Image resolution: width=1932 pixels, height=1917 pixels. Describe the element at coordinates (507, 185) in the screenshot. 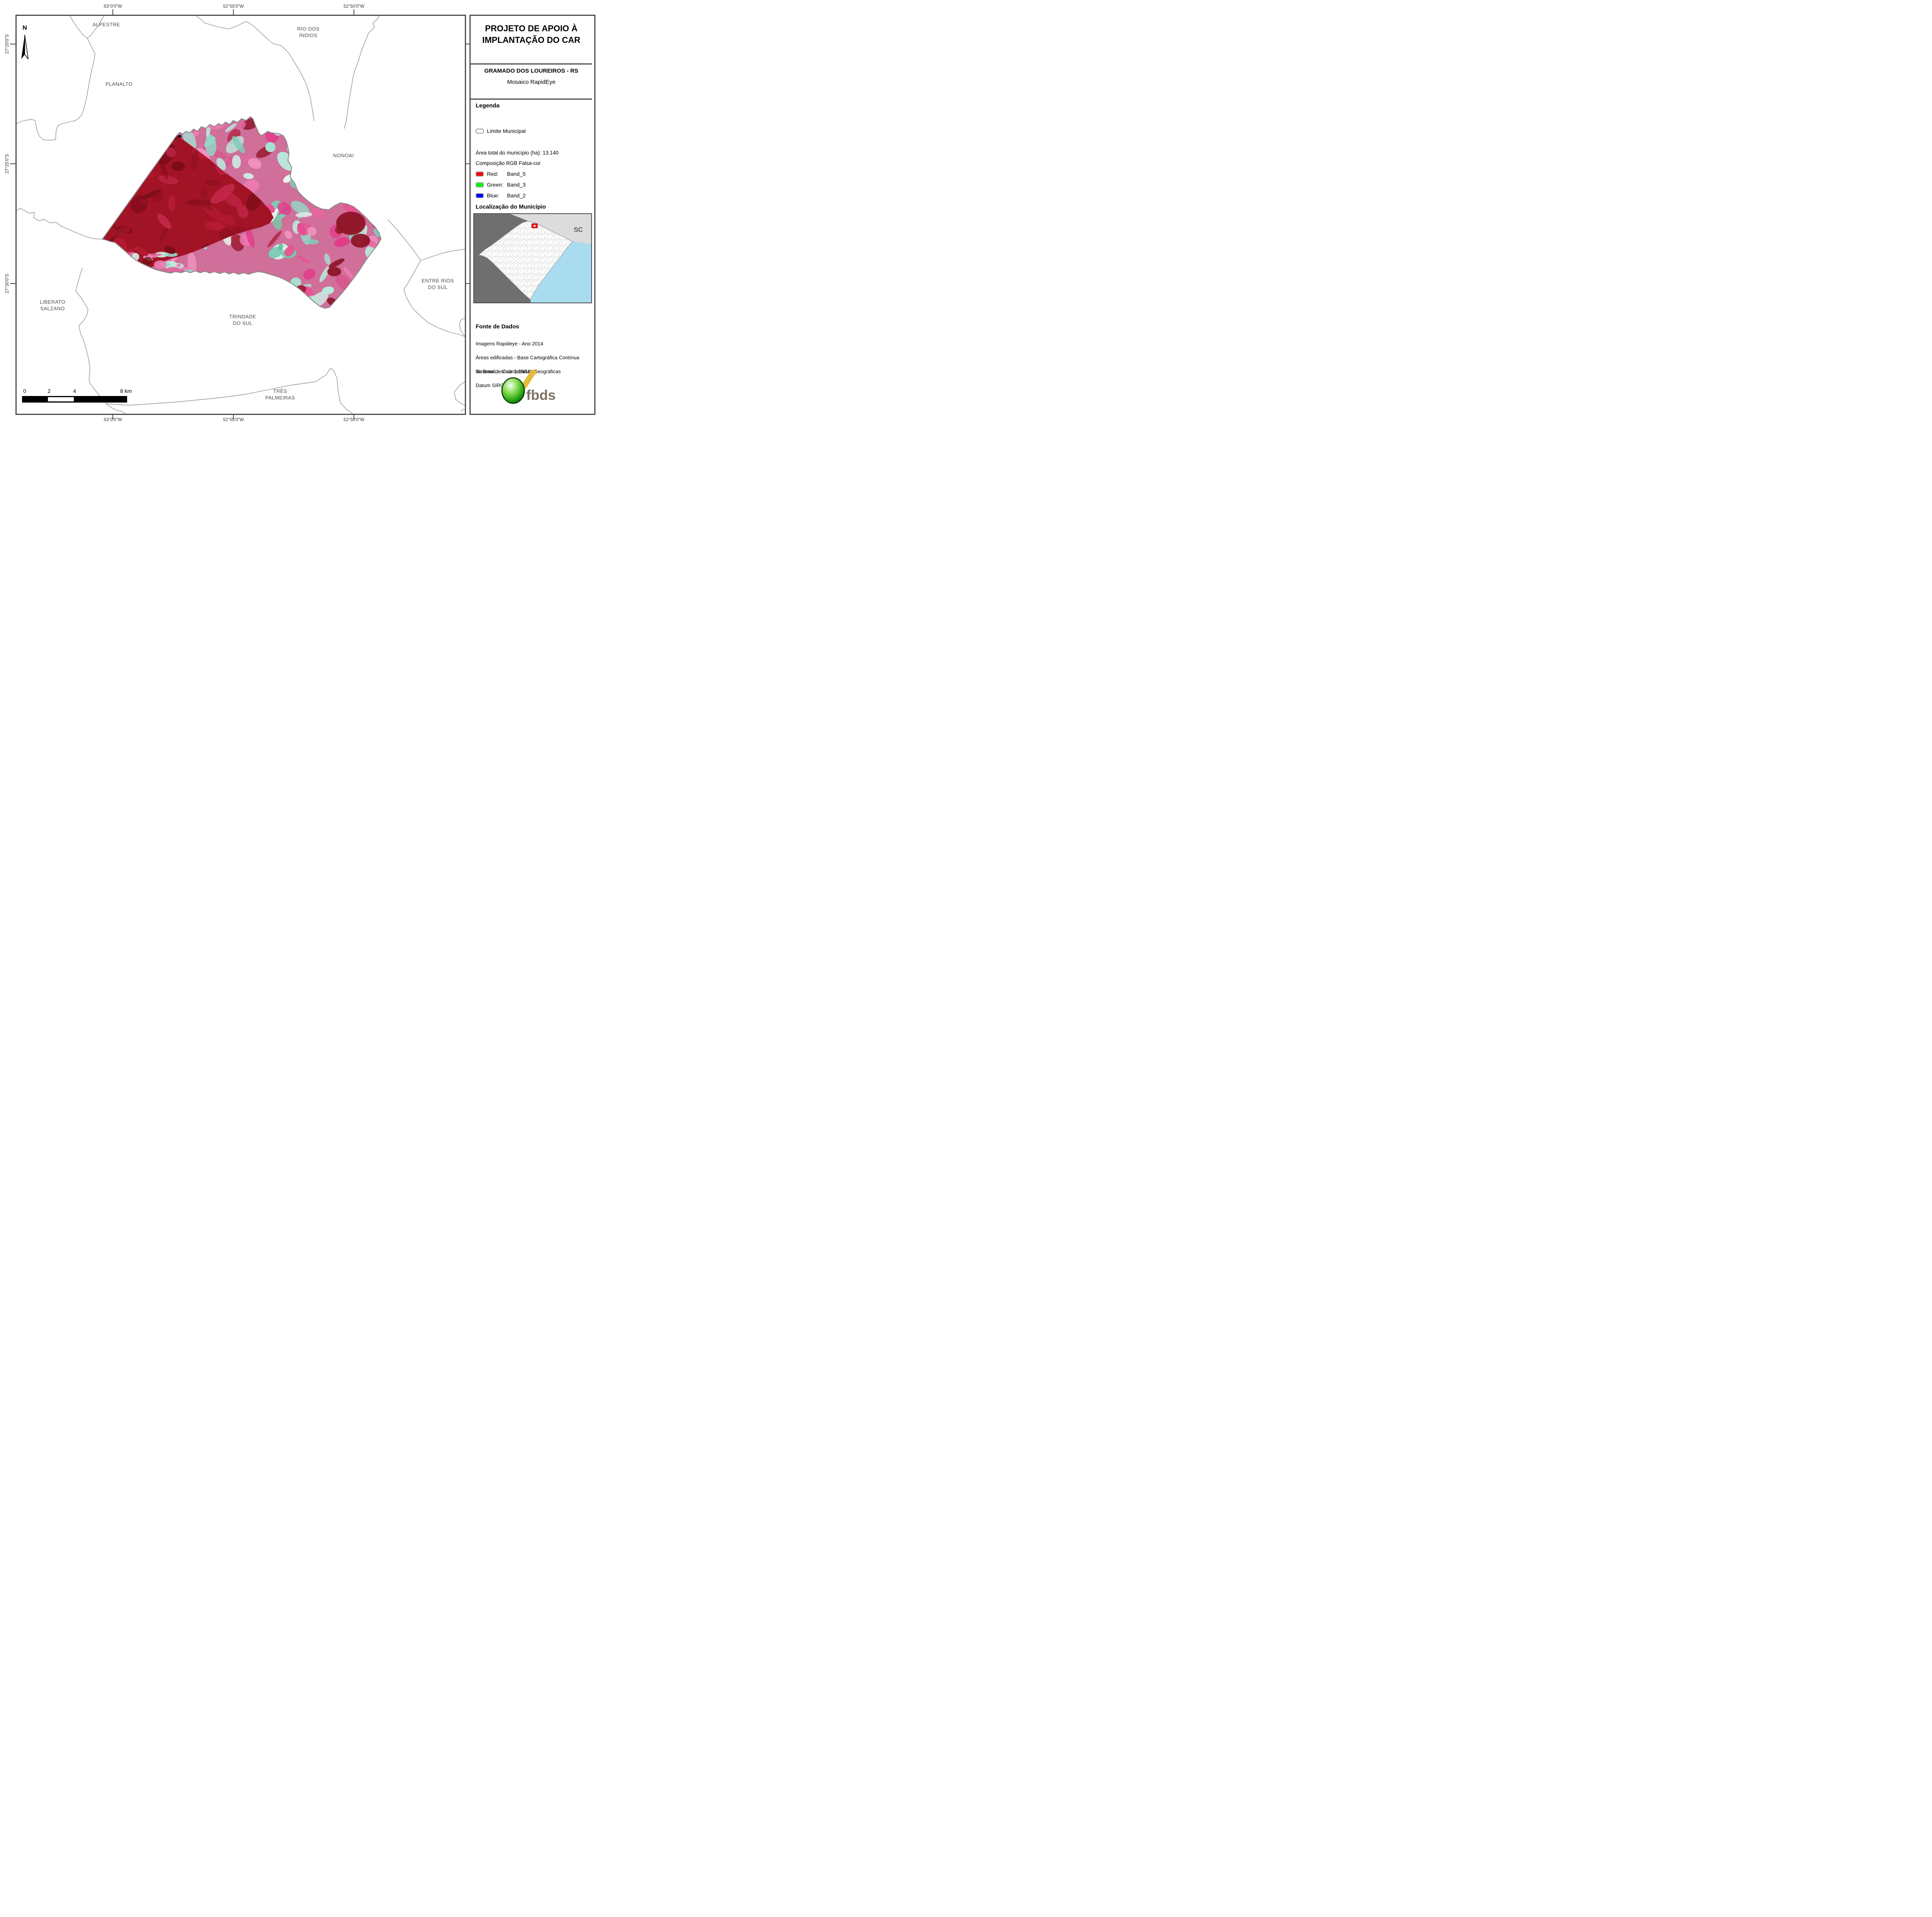

I see `band-label: Green: Band_3` at that location.